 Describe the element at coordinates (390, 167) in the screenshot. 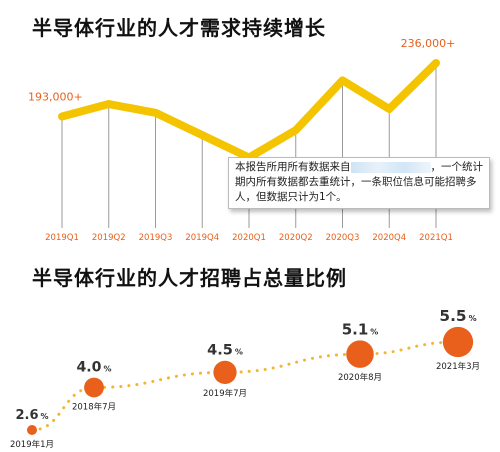

I see `redacted-source` at that location.